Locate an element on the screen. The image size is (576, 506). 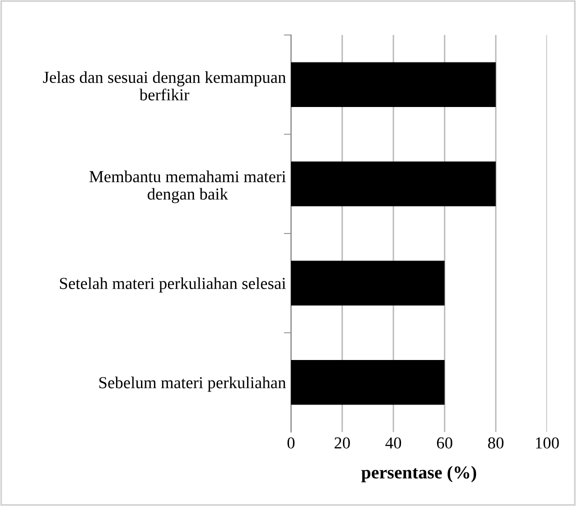
y-tick-label: Setelah materi perkuliahan selesai is located at coordinates (173, 284).